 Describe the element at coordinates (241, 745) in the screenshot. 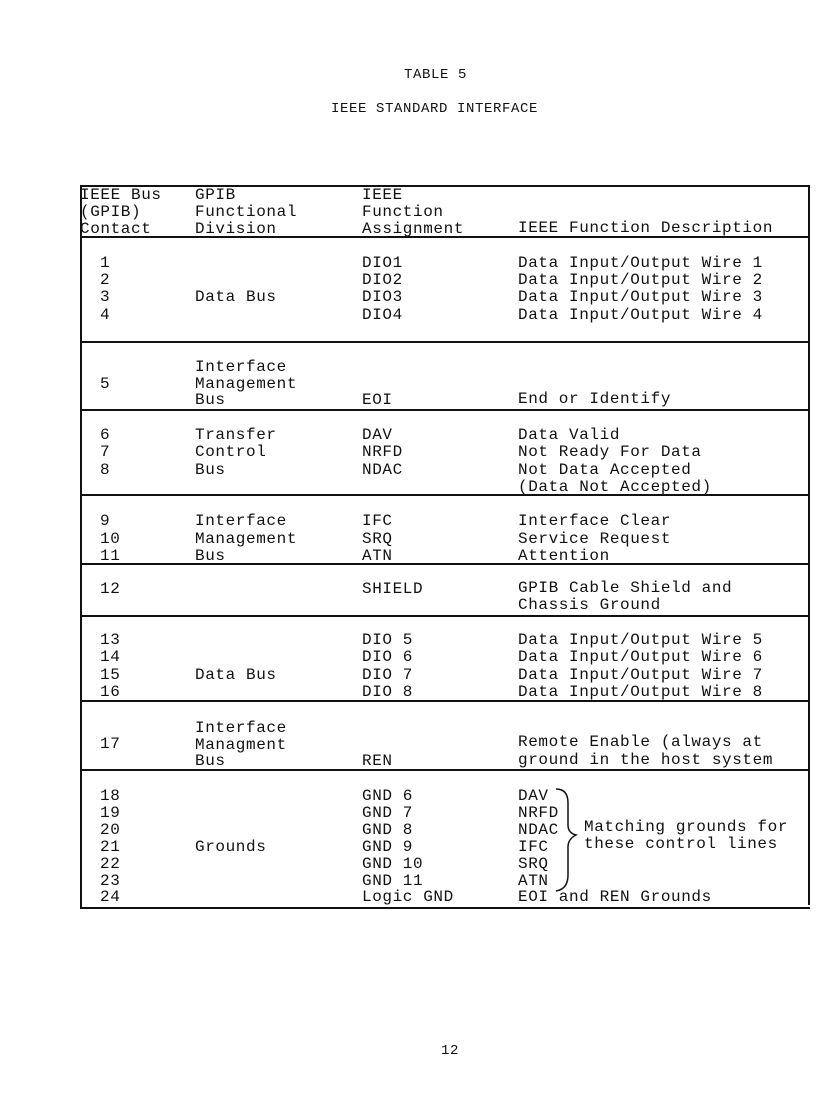

I see `division-label: Managment` at that location.